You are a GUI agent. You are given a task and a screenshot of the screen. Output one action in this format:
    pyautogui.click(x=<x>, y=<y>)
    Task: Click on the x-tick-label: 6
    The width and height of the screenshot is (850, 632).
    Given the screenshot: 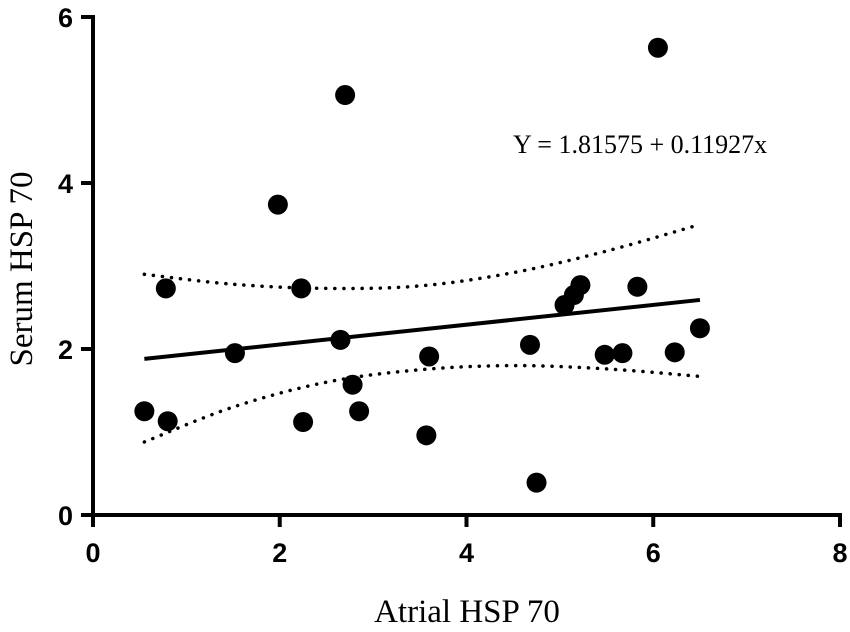 What is the action you would take?
    pyautogui.click(x=653, y=553)
    